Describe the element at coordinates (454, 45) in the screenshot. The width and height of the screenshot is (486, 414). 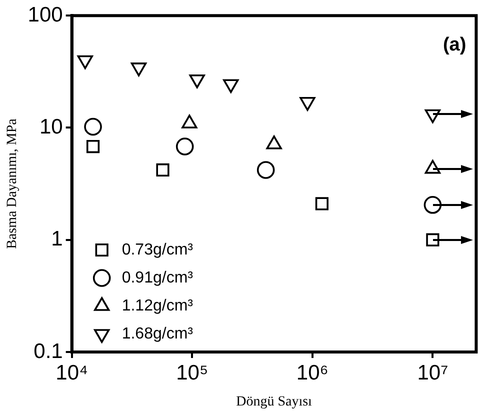
I see `text: (a)` at that location.